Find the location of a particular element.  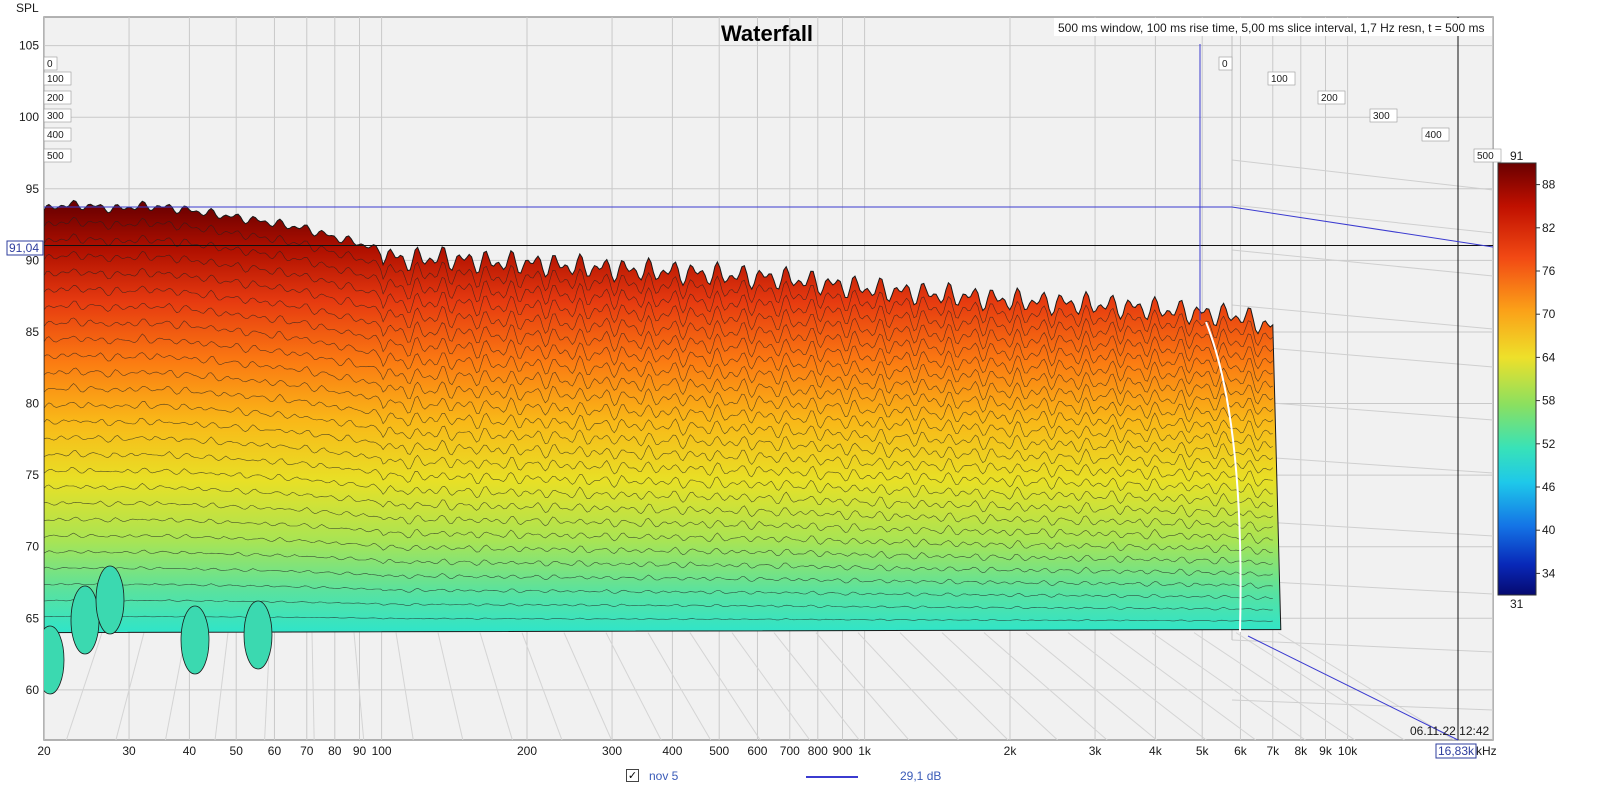

series-visibility-checkbox: ✓ is located at coordinates (632, 775).